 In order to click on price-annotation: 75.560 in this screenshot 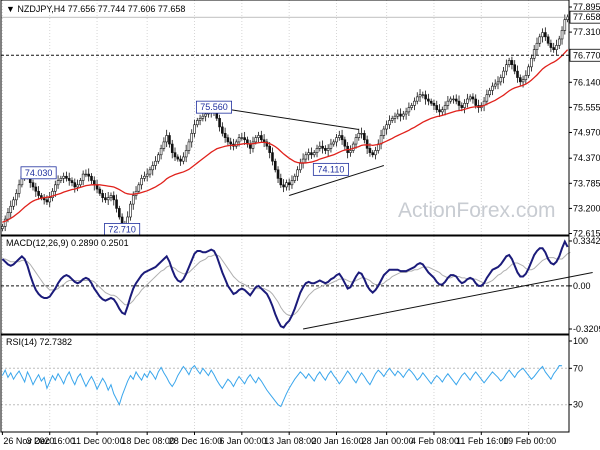, I will do `click(213, 107)`.